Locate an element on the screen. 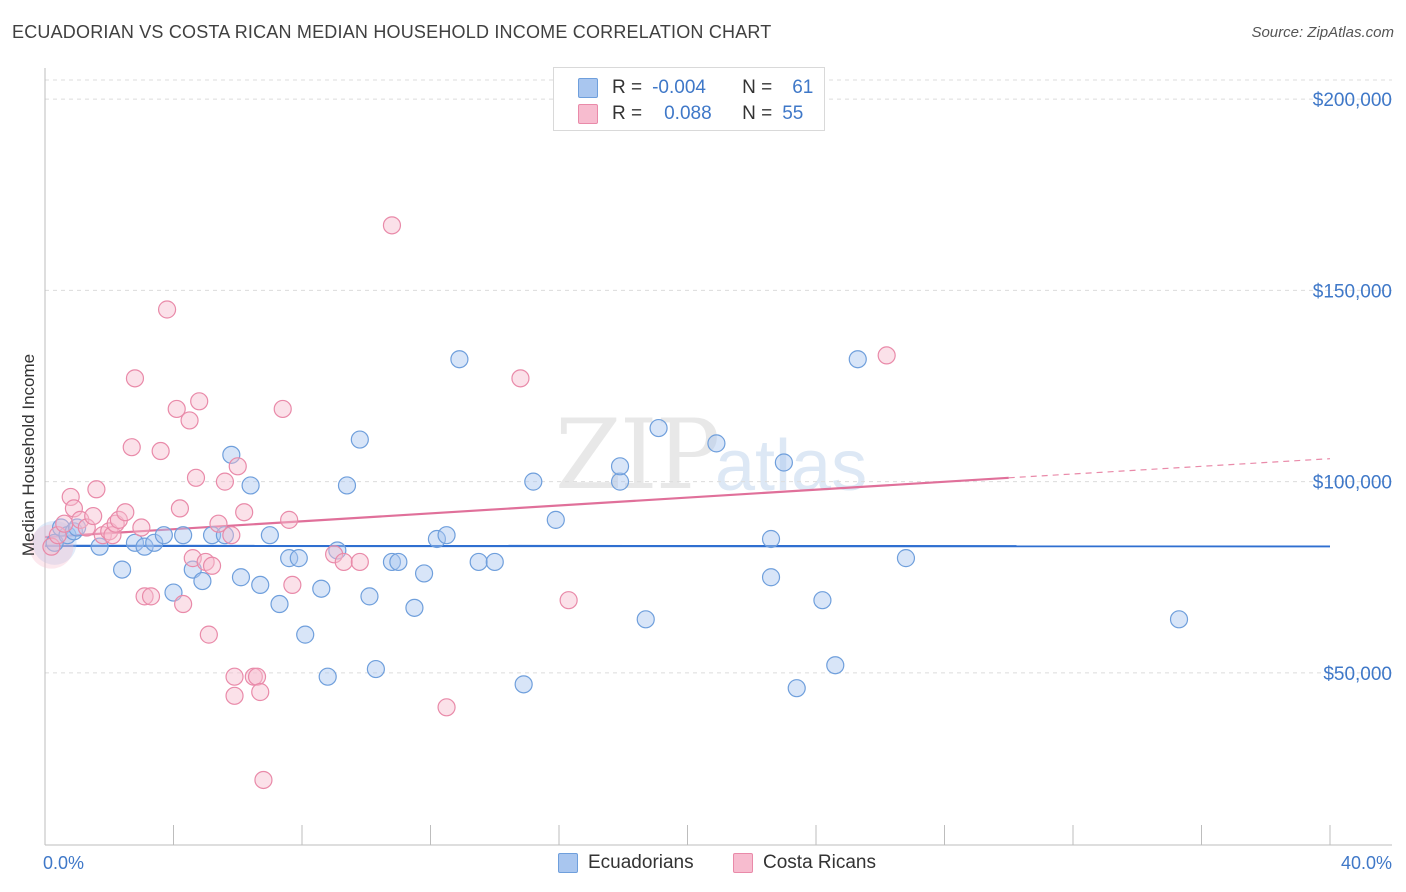 Image resolution: width=1406 pixels, height=892 pixels. y-tick-label: $100,000 is located at coordinates (1352, 483).